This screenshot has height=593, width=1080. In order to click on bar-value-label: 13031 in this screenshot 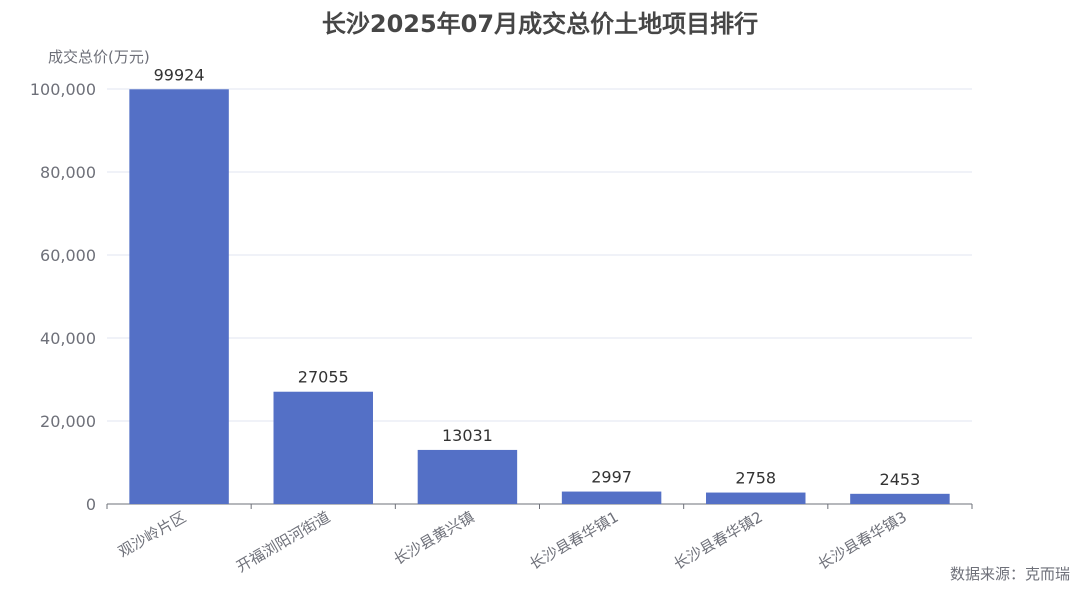, I will do `click(467, 435)`.